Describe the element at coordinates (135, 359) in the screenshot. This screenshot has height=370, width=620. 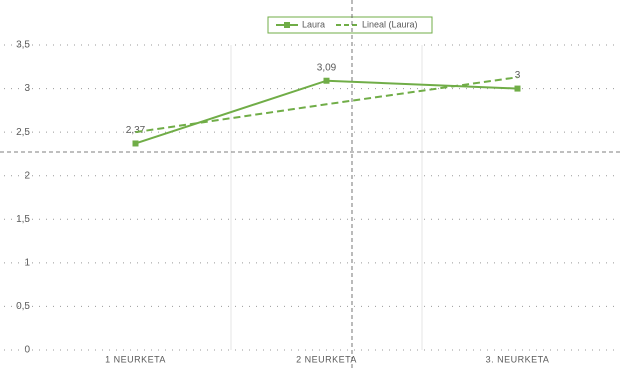
I see `x-tick-label: 1 NEURKETA` at that location.